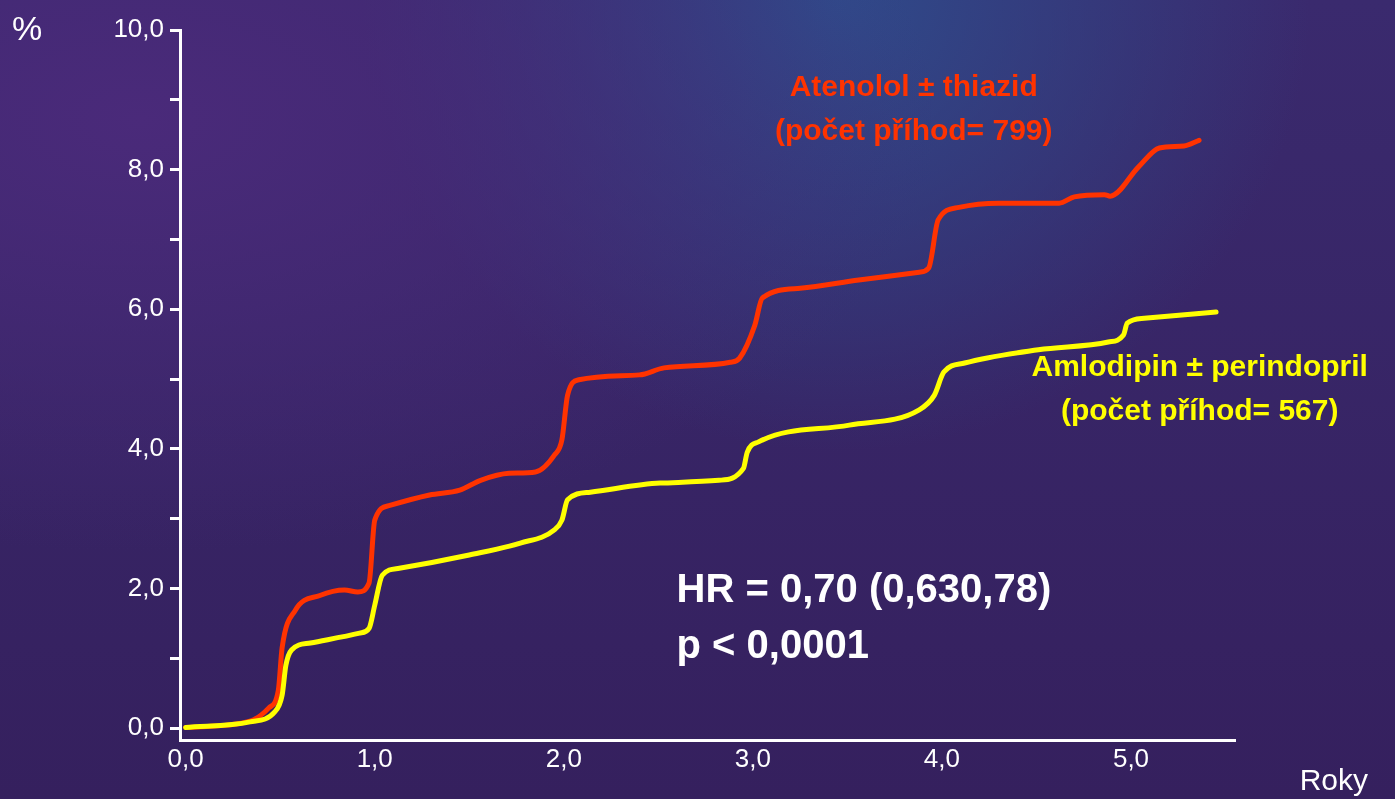  What do you see at coordinates (185, 757) in the screenshot?
I see `x-tick-label: 0,0` at bounding box center [185, 757].